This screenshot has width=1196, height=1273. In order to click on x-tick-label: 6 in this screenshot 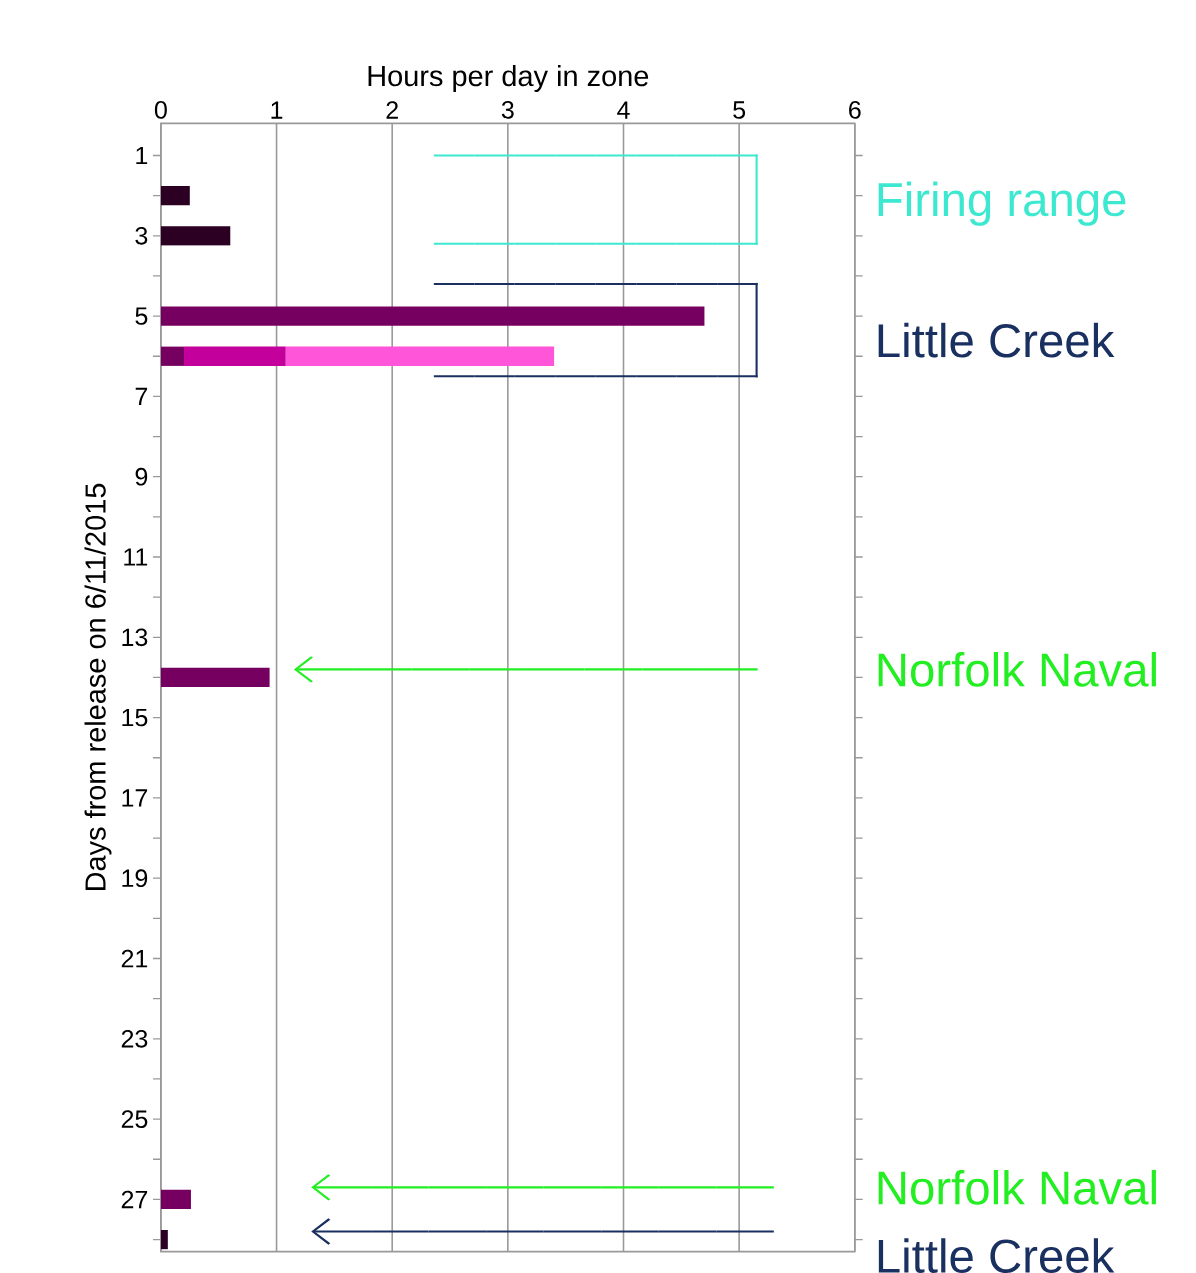, I will do `click(854, 110)`.